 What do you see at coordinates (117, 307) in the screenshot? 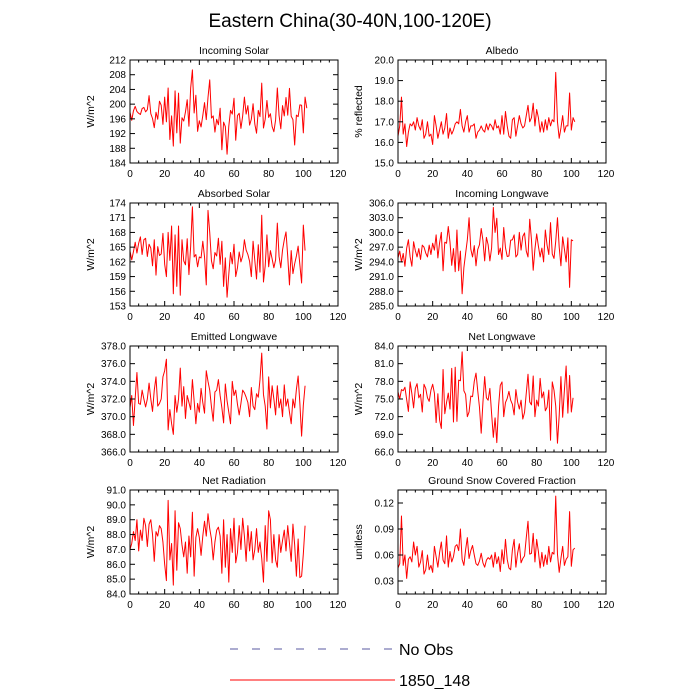
I see `y-tick-label: 153` at bounding box center [117, 307].